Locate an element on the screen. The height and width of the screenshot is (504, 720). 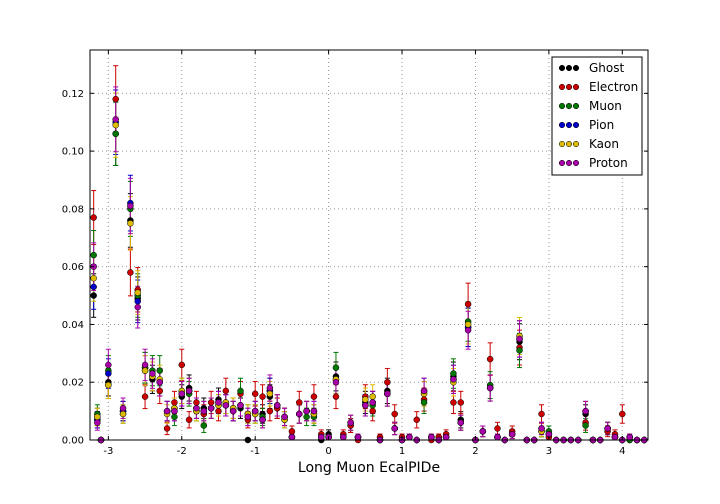
x-tick-label: 4 is located at coordinates (622, 451).